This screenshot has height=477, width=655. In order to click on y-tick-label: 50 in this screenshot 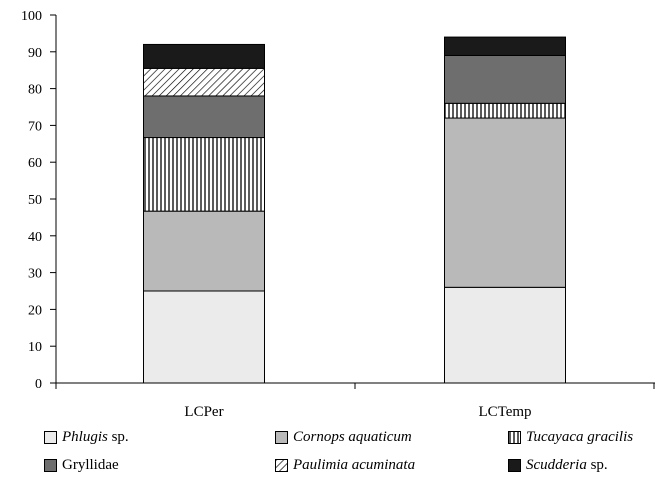, I will do `click(35, 200)`.